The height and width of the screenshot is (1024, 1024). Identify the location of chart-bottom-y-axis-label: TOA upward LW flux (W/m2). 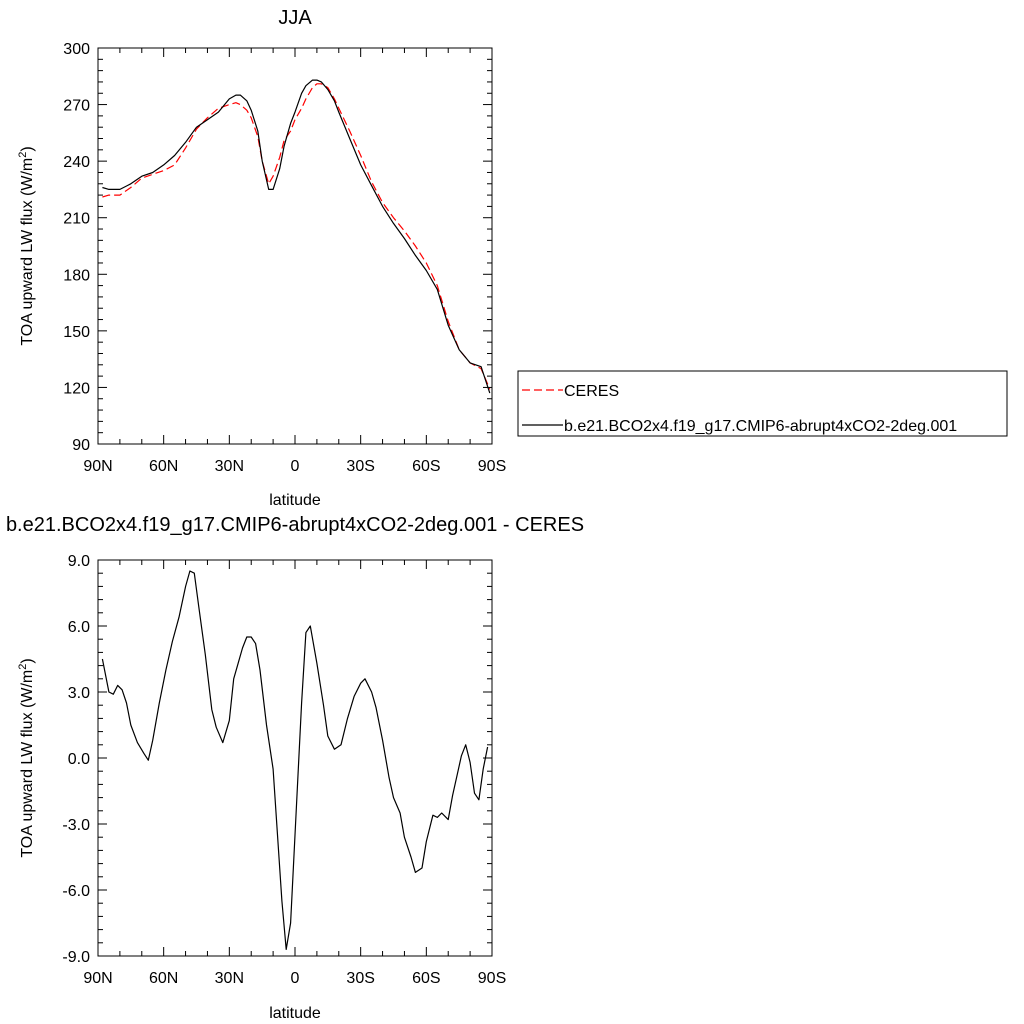
(26, 757).